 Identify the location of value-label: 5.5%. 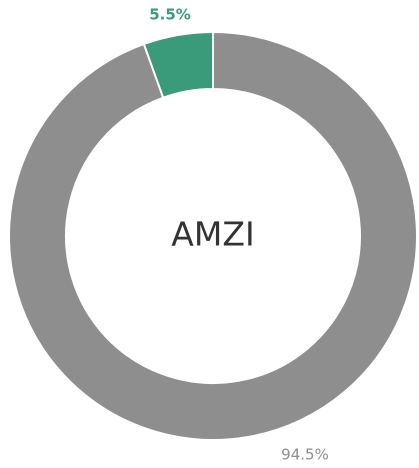
(170, 15).